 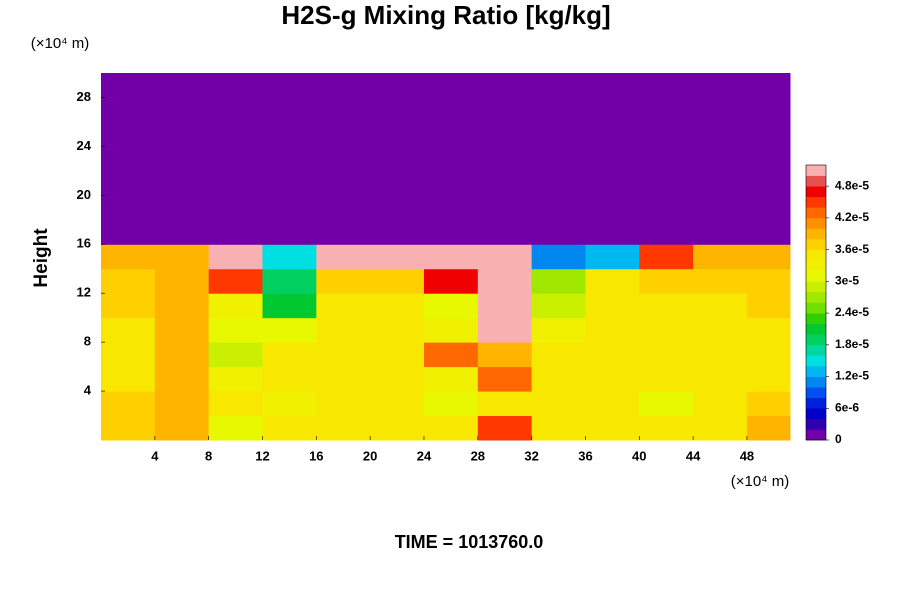 What do you see at coordinates (852, 344) in the screenshot?
I see `colorbar-tick-label: 1.8e-5` at bounding box center [852, 344].